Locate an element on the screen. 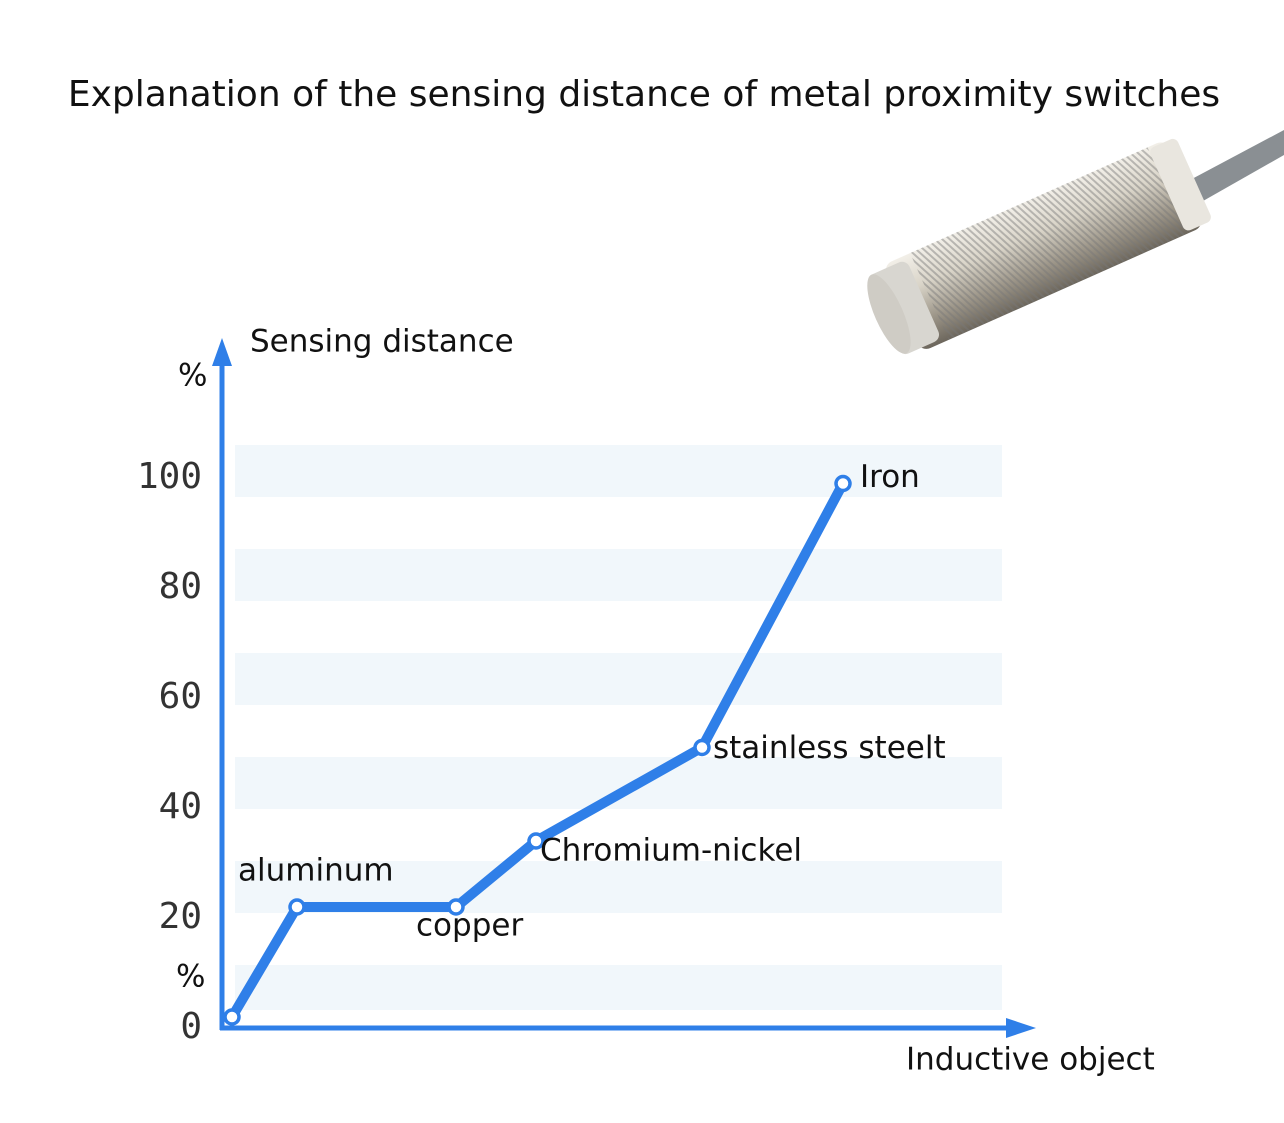  point-label: Chromium-nickel is located at coordinates (671, 851).